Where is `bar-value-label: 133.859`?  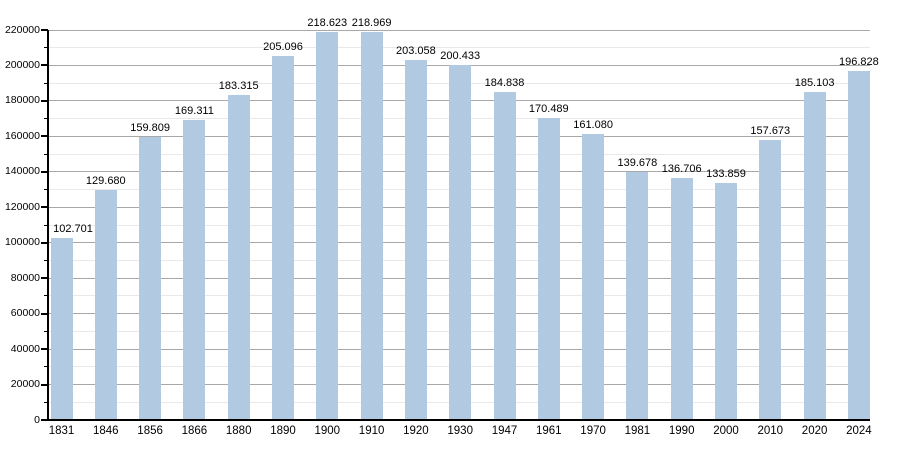 bar-value-label: 133.859 is located at coordinates (726, 173).